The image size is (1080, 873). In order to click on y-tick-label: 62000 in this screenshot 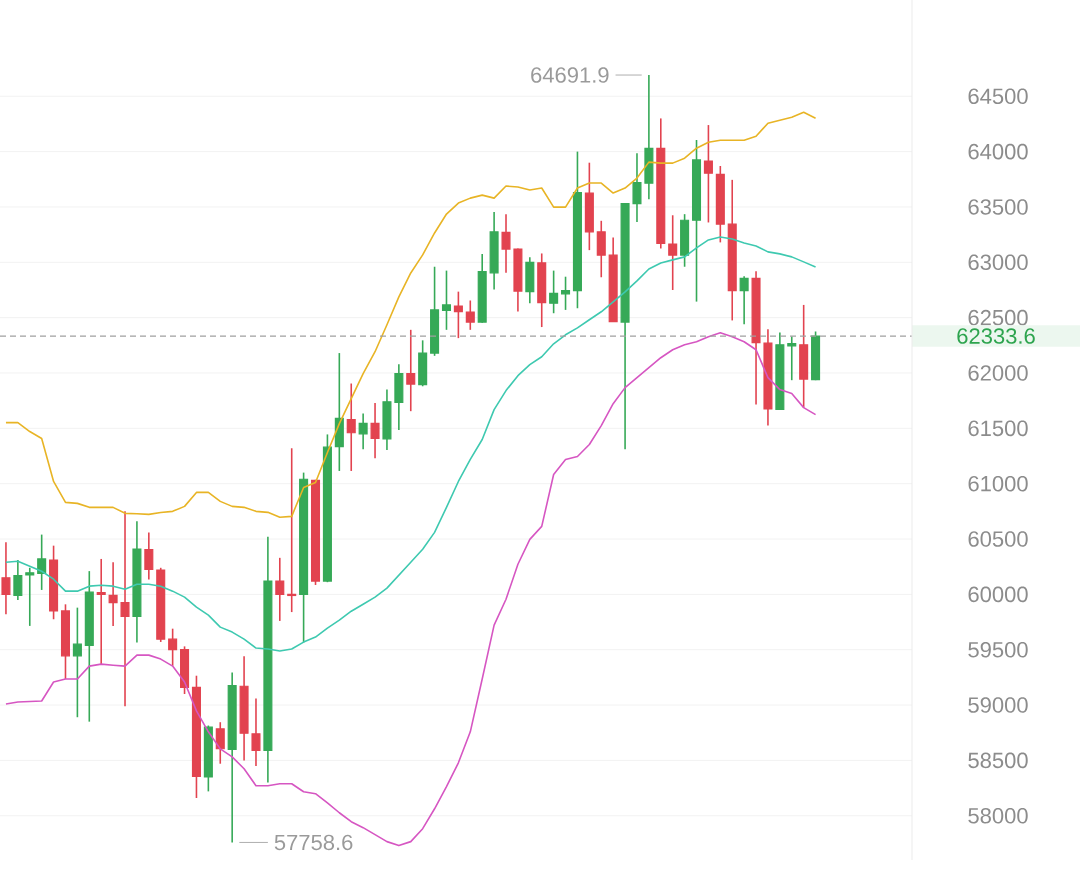, I will do `click(998, 373)`.